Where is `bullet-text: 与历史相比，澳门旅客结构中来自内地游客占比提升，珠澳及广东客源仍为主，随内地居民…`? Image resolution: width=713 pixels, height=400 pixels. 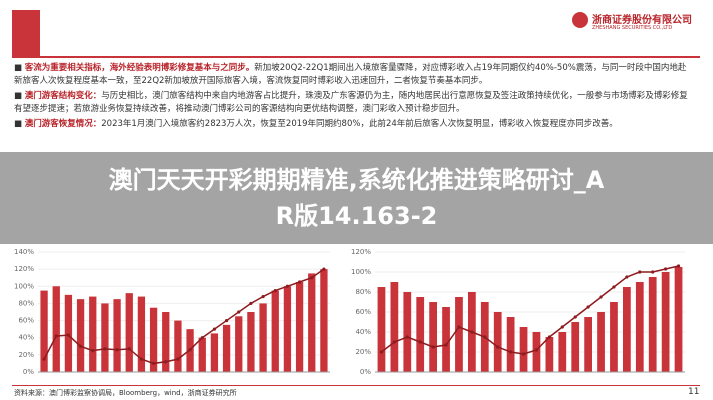
bullet-text: 与历史相比，澳门旅客结构中来自内地游客占比提升，珠澳及广东客源仍为主，随内地居民… is located at coordinates (351, 102).